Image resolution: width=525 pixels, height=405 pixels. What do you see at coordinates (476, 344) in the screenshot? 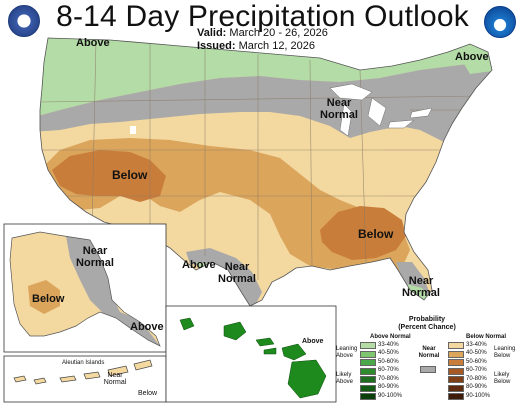
I see `legend-below-range-1: 33-40%` at bounding box center [476, 344].